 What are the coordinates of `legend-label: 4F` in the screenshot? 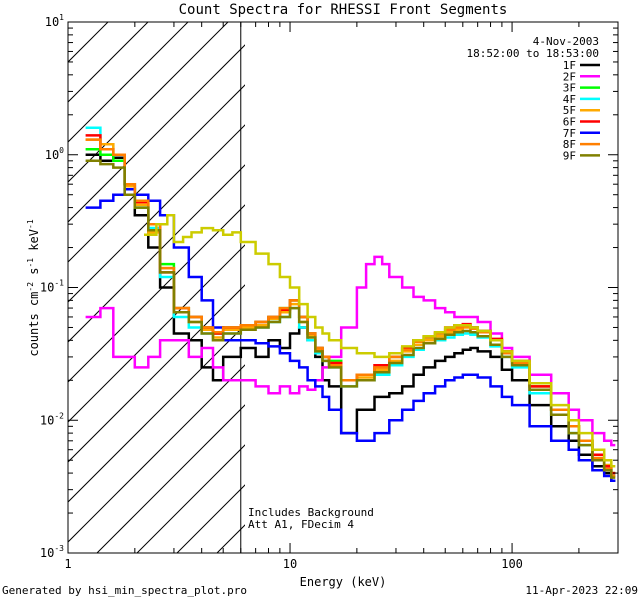 It's located at (569, 99).